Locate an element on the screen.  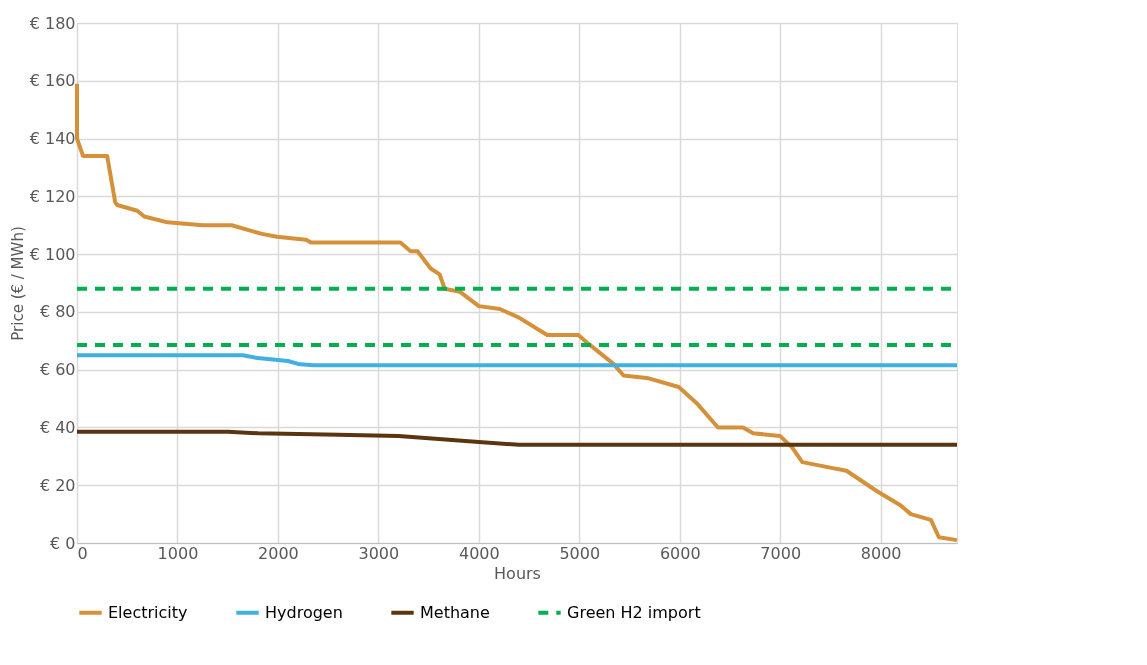
x-tick-label: 0 is located at coordinates (82, 553).